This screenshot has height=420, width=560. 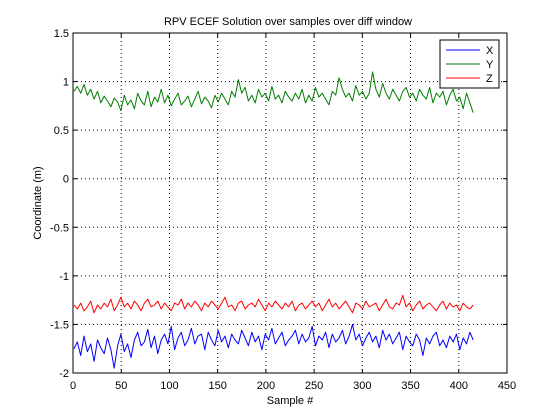 I want to click on x-tick-label: 50, so click(x=121, y=386).